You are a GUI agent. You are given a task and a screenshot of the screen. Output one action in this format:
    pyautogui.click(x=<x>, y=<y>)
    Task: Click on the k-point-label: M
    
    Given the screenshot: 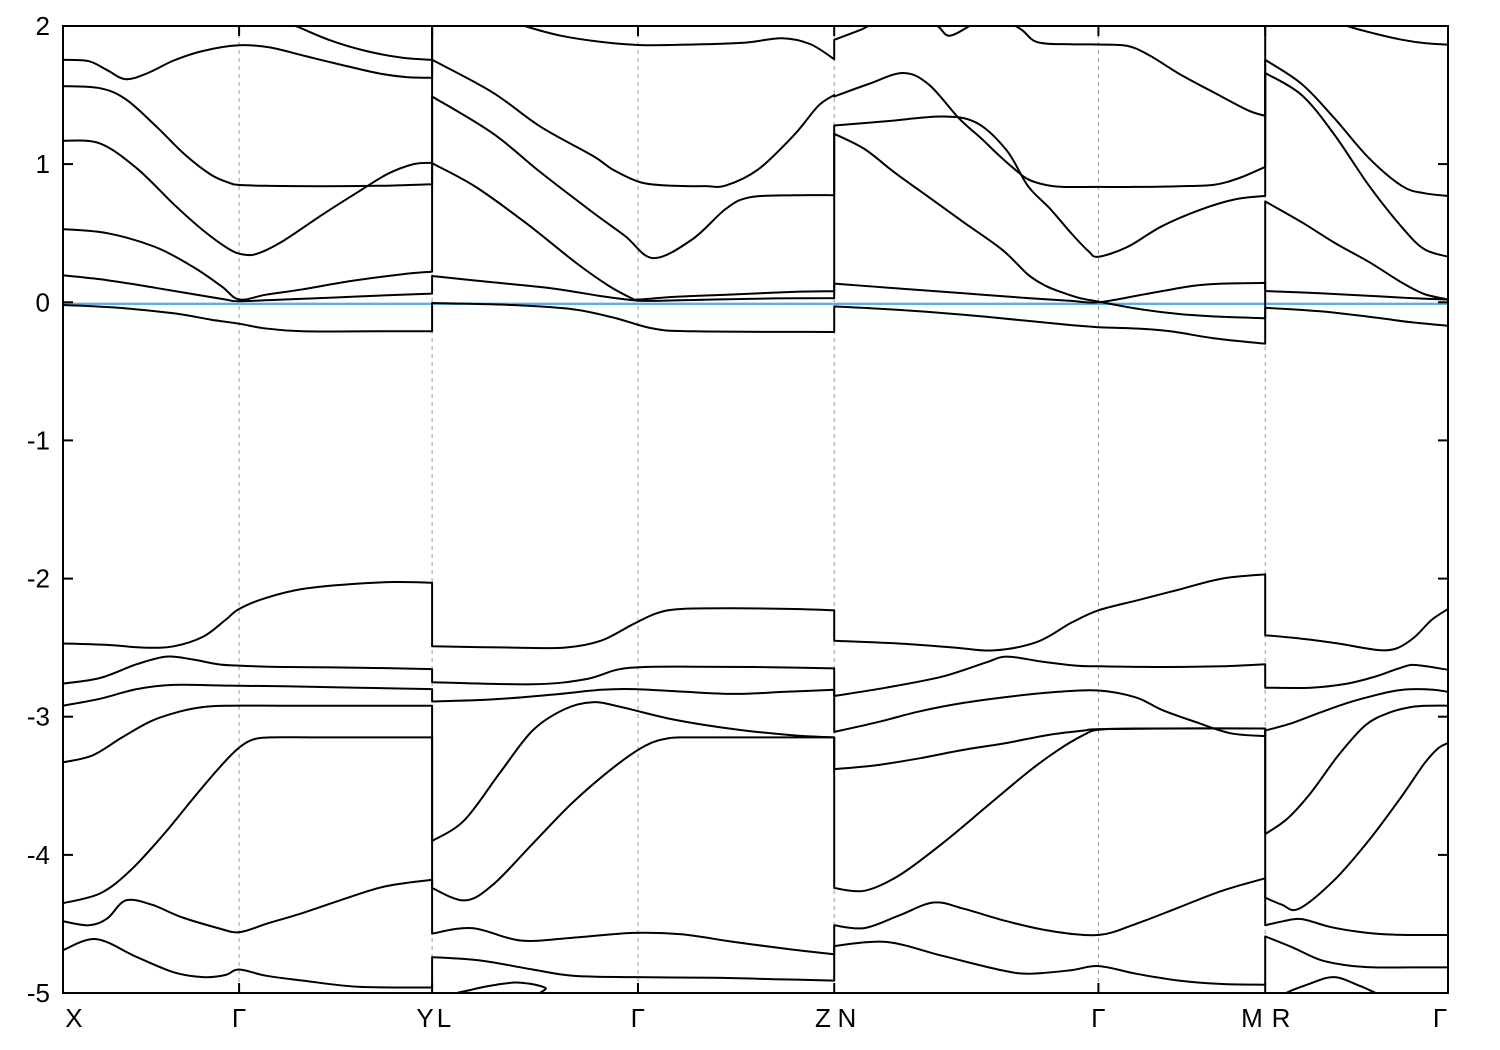 What is the action you would take?
    pyautogui.click(x=1252, y=1018)
    